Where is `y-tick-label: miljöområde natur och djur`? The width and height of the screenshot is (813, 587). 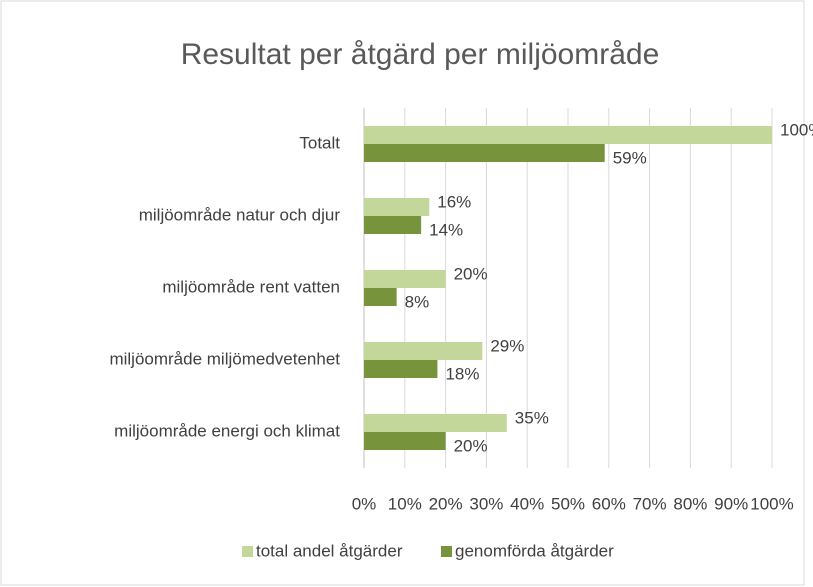
y-tick-label: miljöområde natur och djur is located at coordinates (240, 214).